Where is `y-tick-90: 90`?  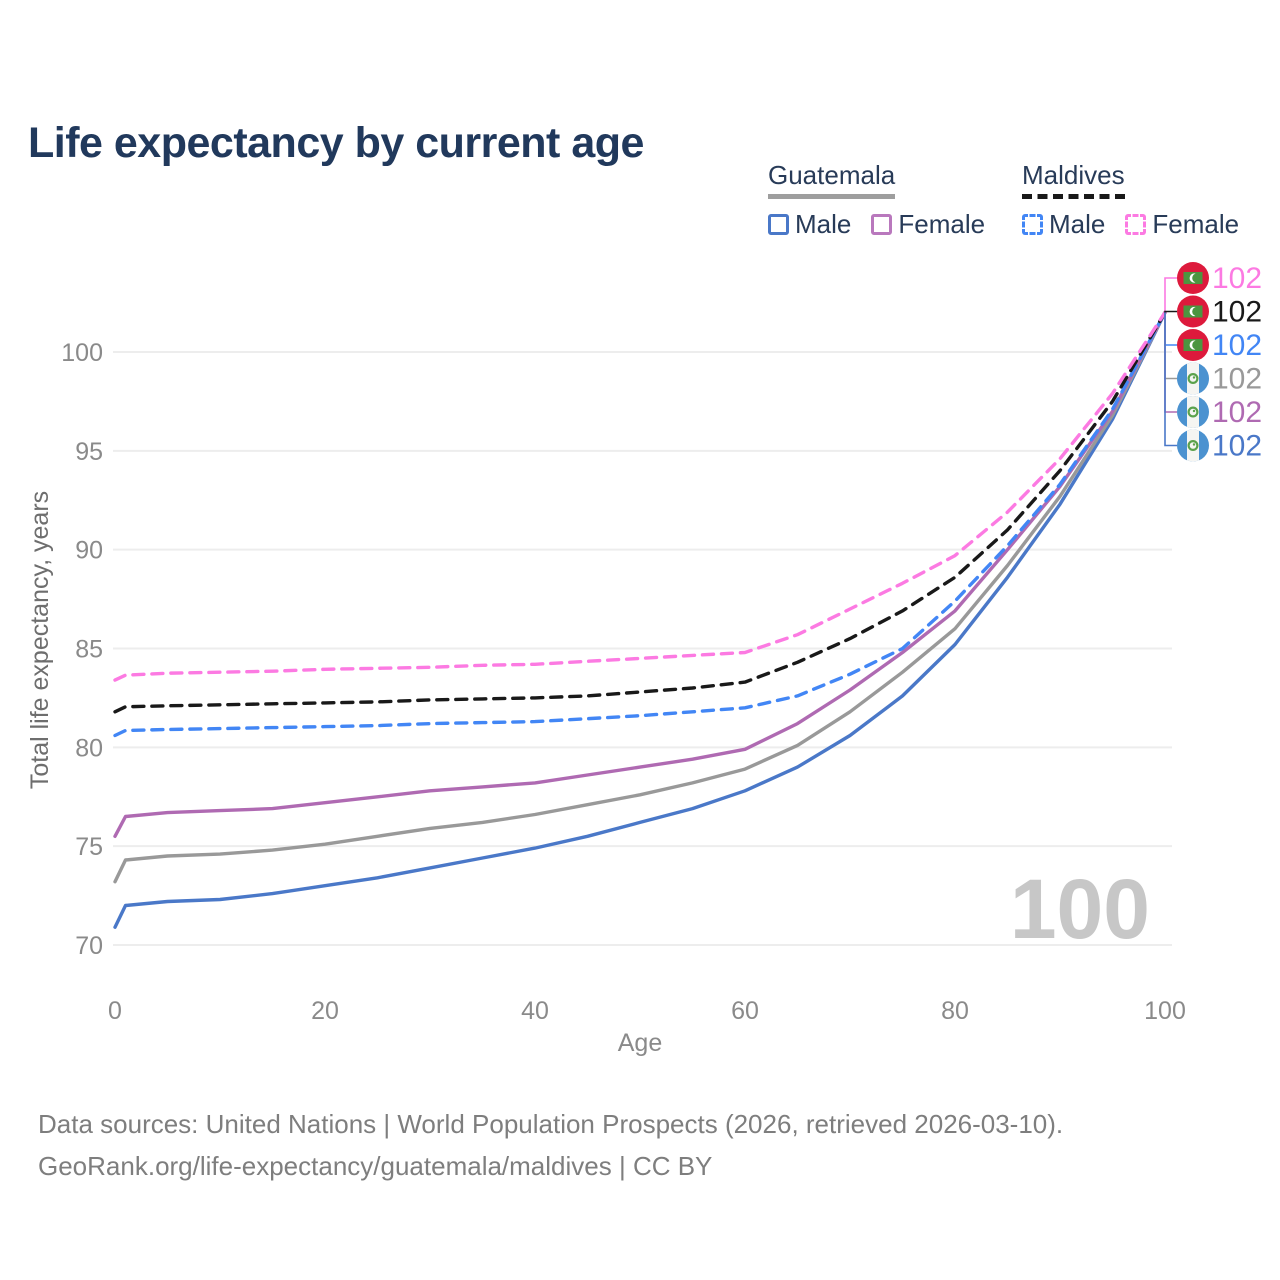
y-tick-90: 90 is located at coordinates (89, 551).